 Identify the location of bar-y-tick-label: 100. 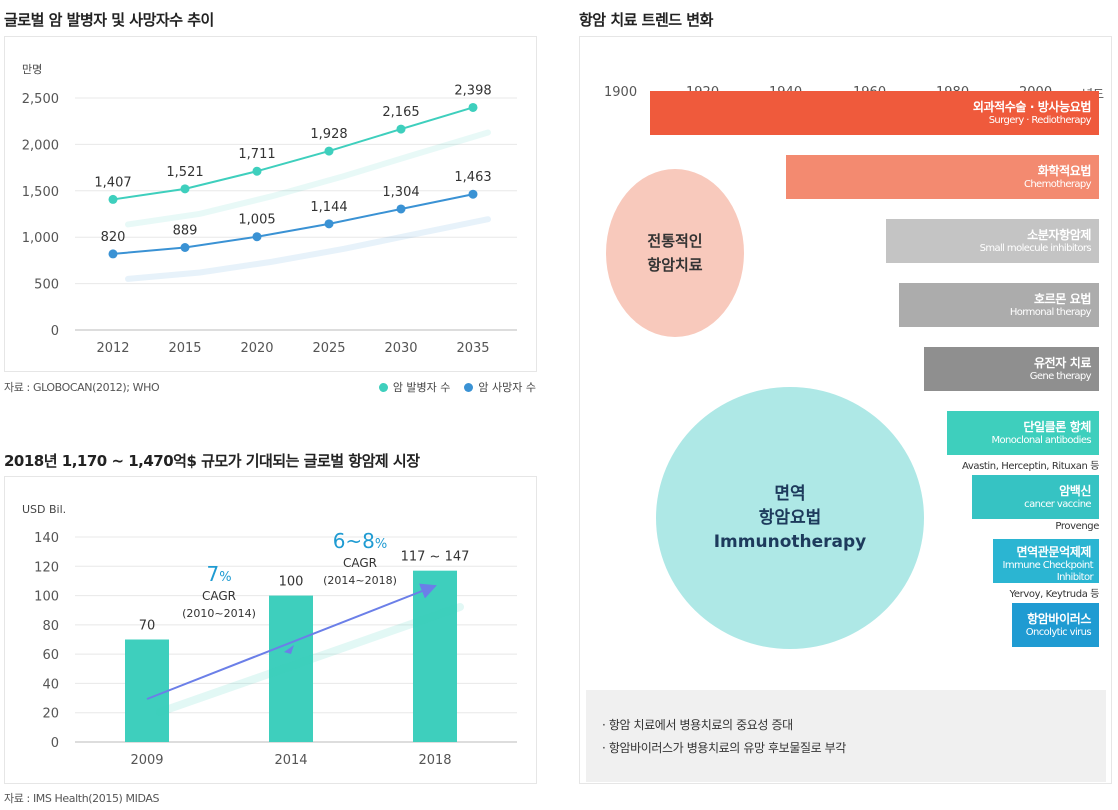
(46, 597).